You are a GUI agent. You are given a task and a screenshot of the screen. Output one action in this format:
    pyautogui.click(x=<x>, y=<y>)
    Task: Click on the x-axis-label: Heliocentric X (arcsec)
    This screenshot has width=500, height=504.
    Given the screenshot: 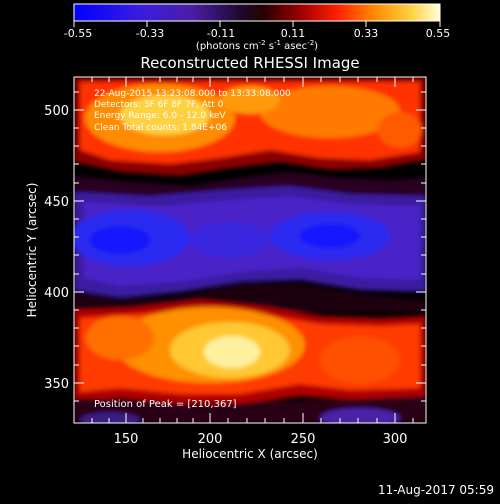 What is the action you would take?
    pyautogui.click(x=250, y=454)
    